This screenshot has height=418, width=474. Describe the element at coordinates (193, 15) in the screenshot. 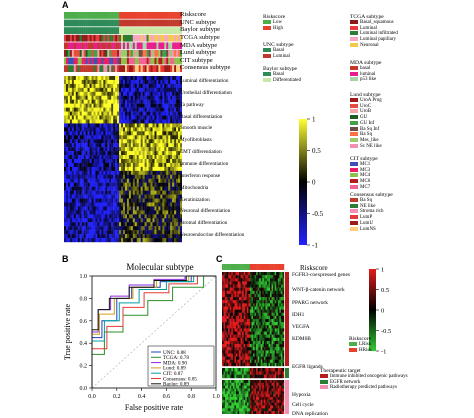

I see `annotation-label: Riskscore` at that location.